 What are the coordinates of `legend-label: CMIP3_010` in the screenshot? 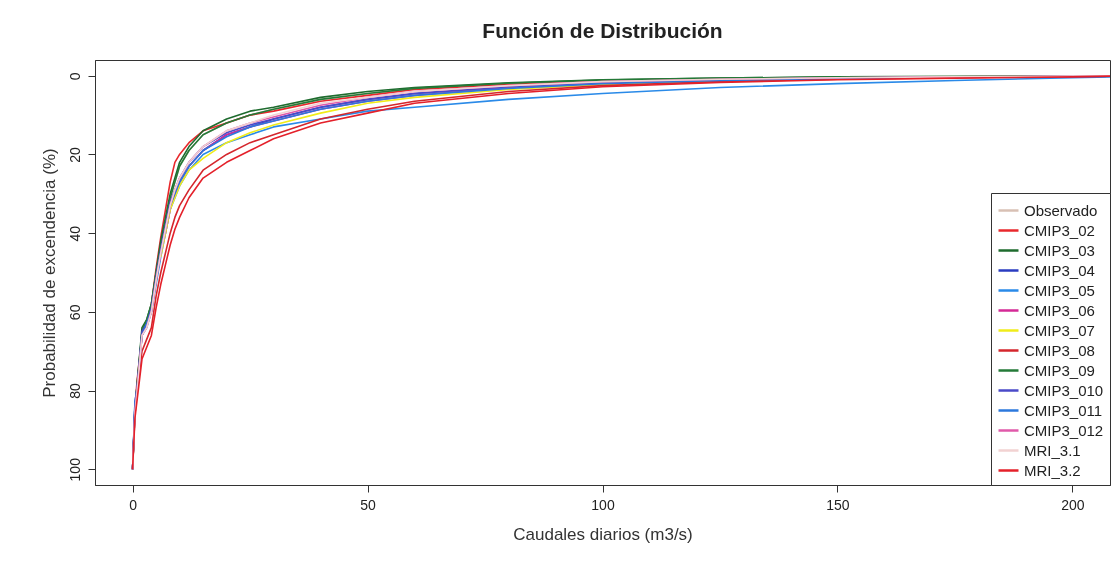 It's located at (1064, 390).